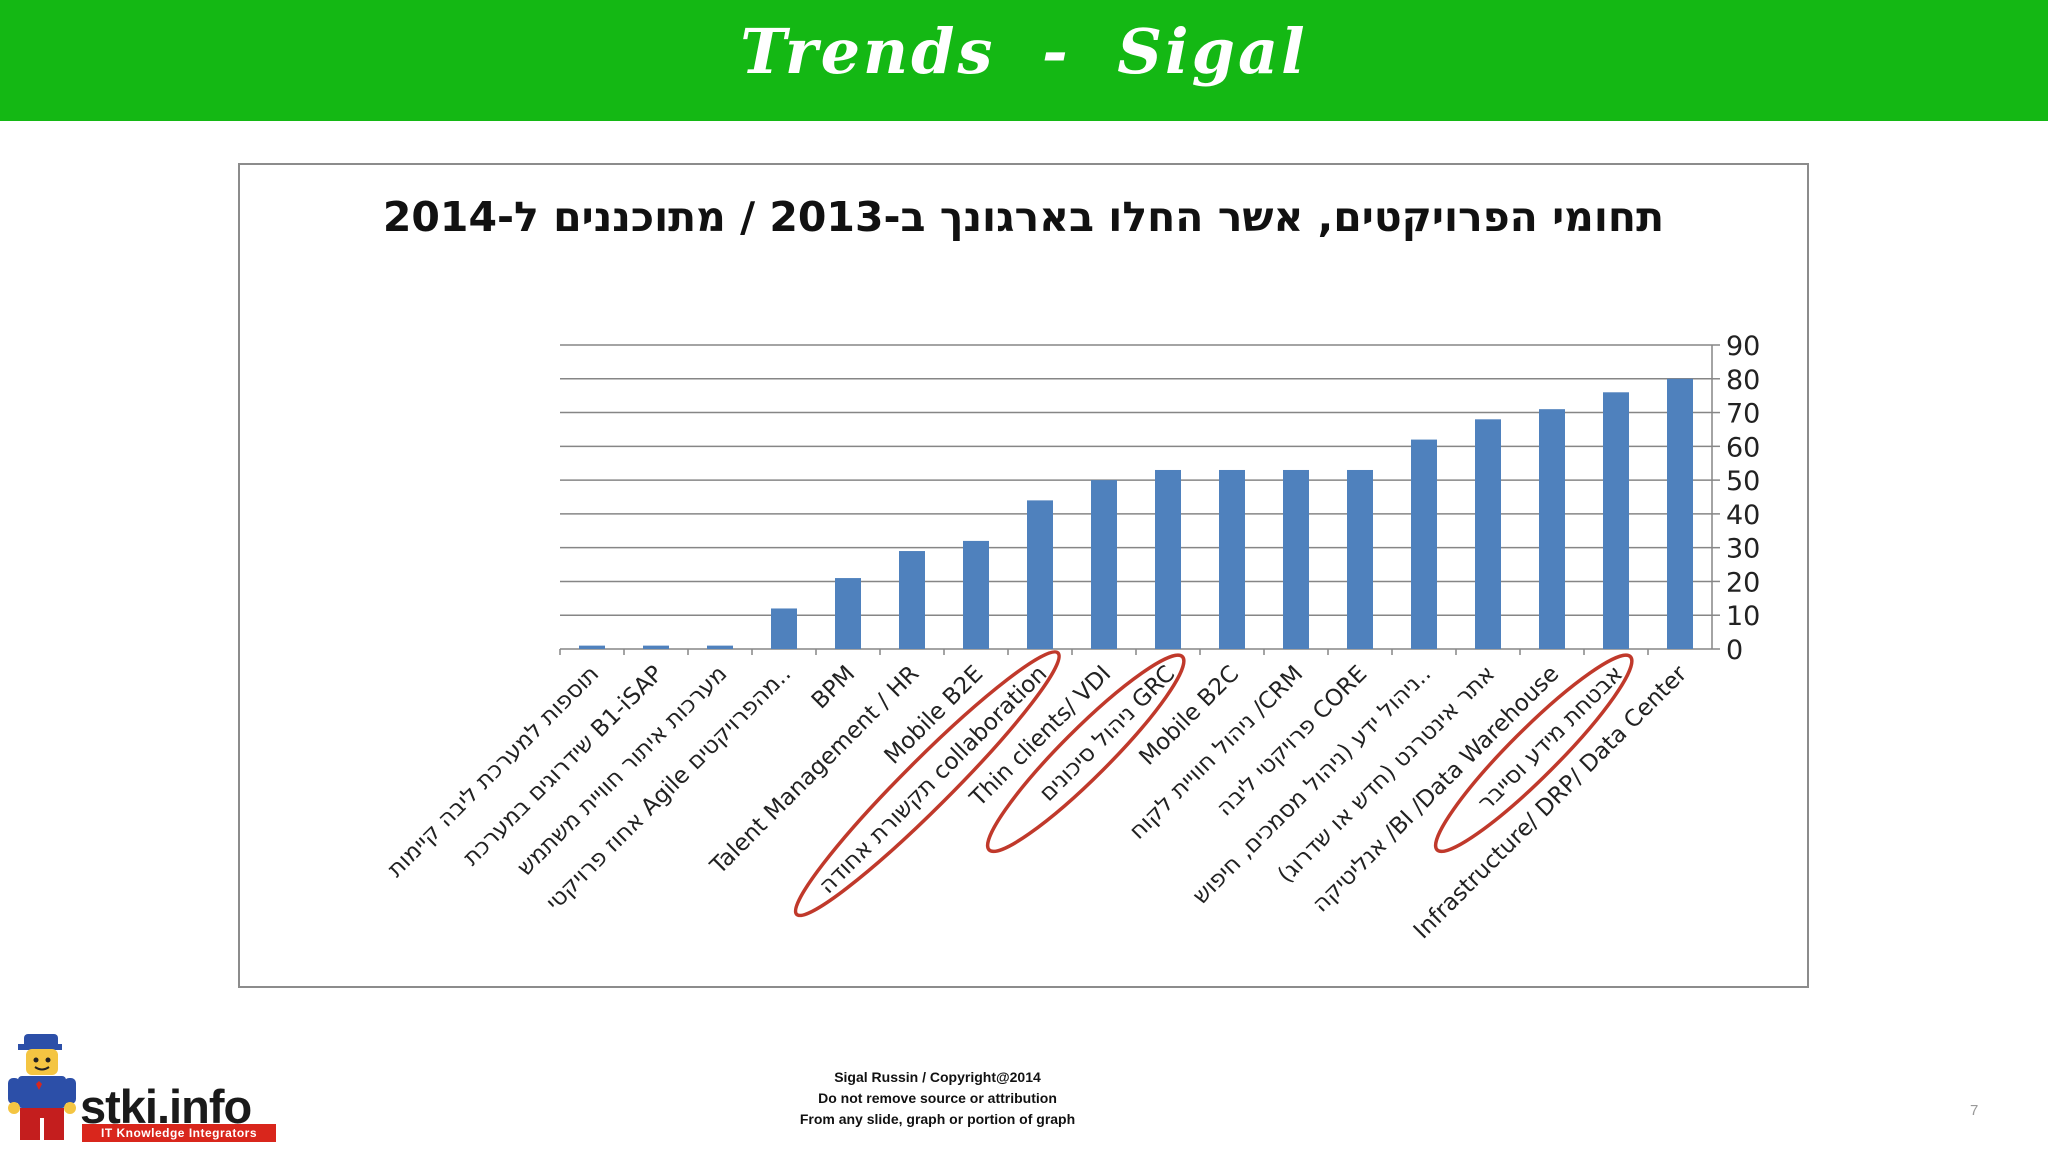  Describe the element at coordinates (1024, 51) in the screenshot. I see `slide-title: Trends - Sigal` at that location.